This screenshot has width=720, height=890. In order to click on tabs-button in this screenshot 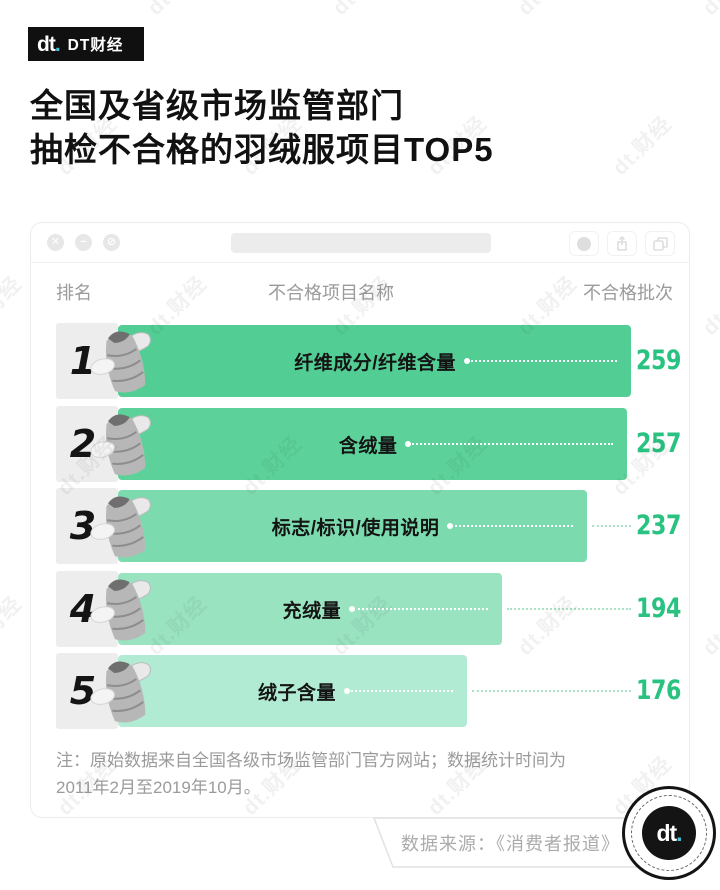, I will do `click(660, 243)`.